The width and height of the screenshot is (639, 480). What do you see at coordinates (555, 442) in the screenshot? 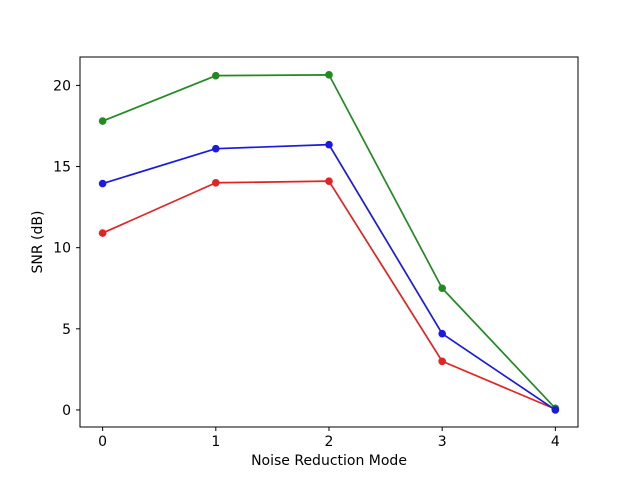
I see `x-tick-label: 4` at bounding box center [555, 442].